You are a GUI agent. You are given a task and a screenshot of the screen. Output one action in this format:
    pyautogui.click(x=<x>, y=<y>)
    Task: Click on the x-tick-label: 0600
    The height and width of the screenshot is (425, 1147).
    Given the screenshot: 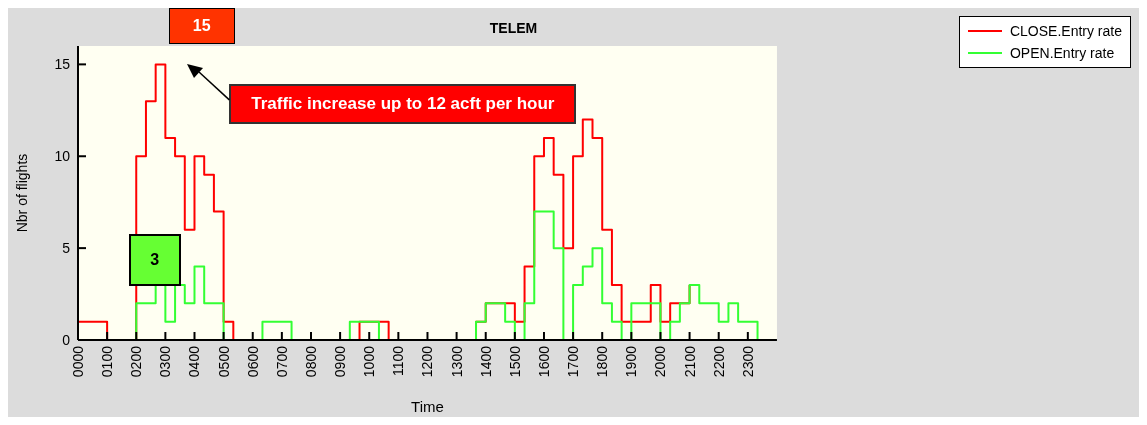 What is the action you would take?
    pyautogui.click(x=252, y=361)
    